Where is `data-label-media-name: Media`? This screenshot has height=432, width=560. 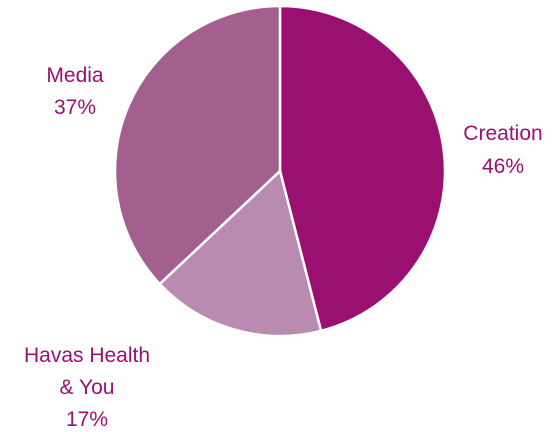
data-label-media-name: Media is located at coordinates (75, 75).